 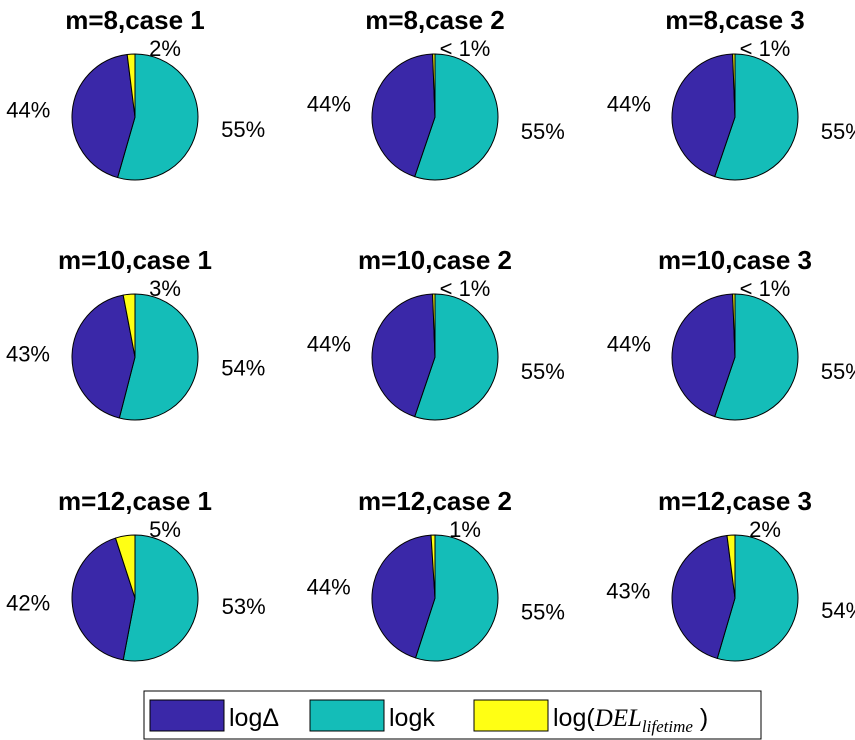 I want to click on percent-label-log-del-lifetime: 1%, so click(x=465, y=529).